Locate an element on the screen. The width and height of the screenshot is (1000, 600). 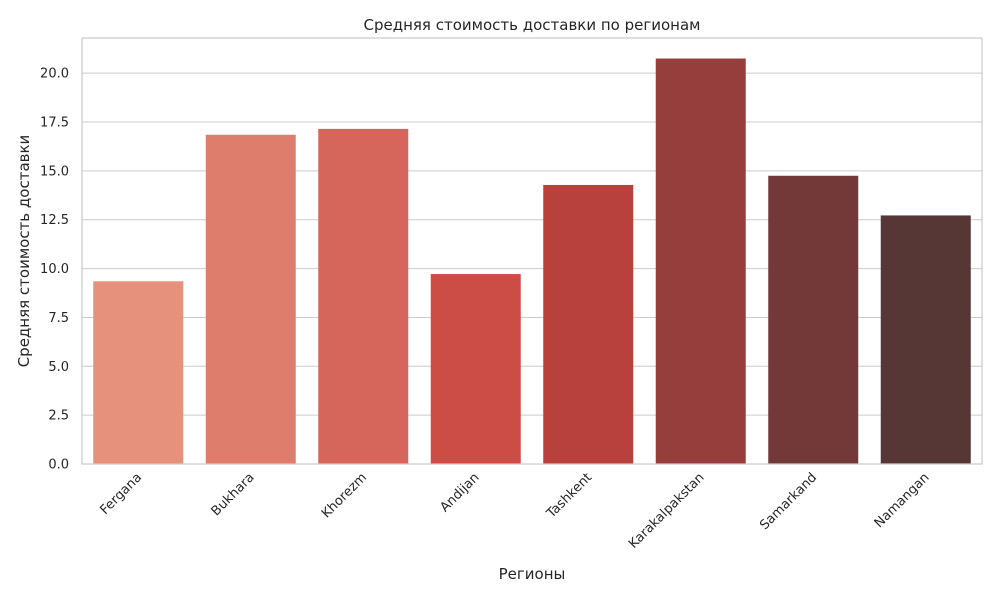
y-axis-label: Средняя стоимость доставки is located at coordinates (24, 251).